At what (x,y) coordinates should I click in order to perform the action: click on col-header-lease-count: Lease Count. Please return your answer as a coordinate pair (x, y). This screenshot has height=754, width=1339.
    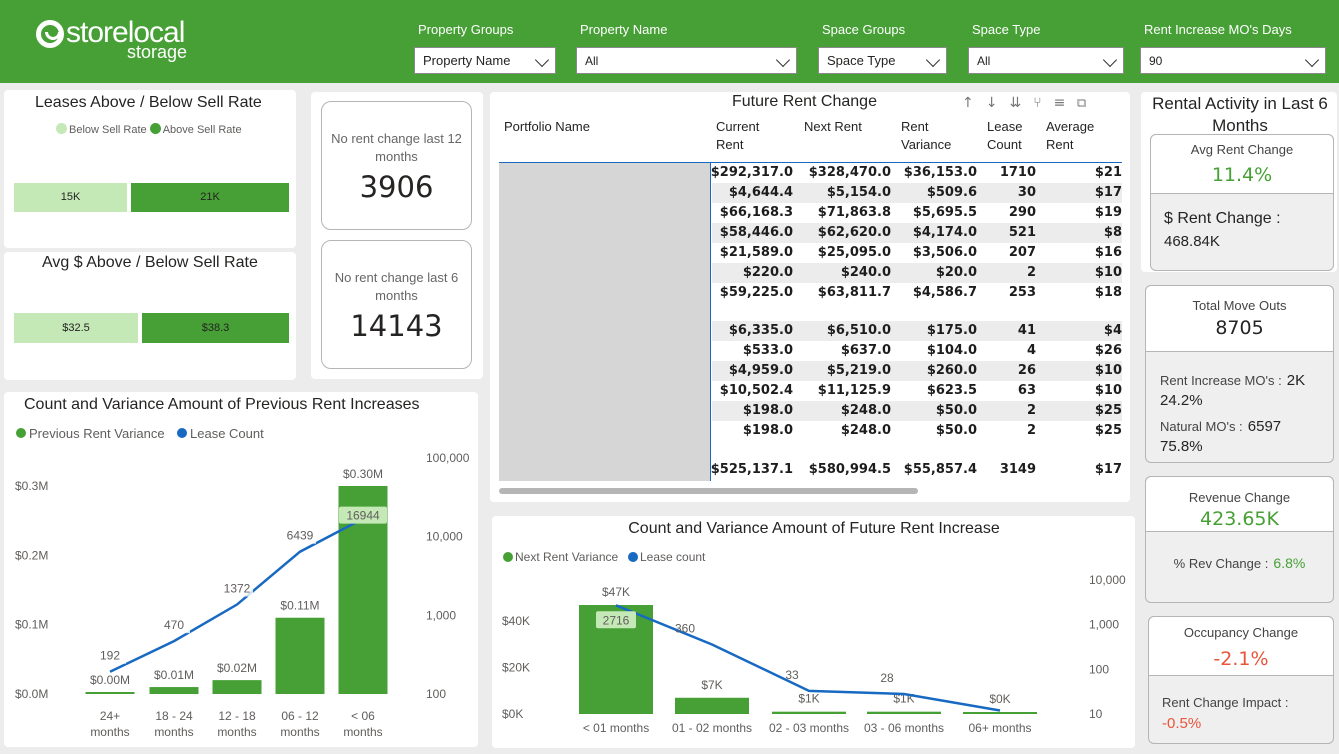
    Looking at the image, I should click on (1005, 135).